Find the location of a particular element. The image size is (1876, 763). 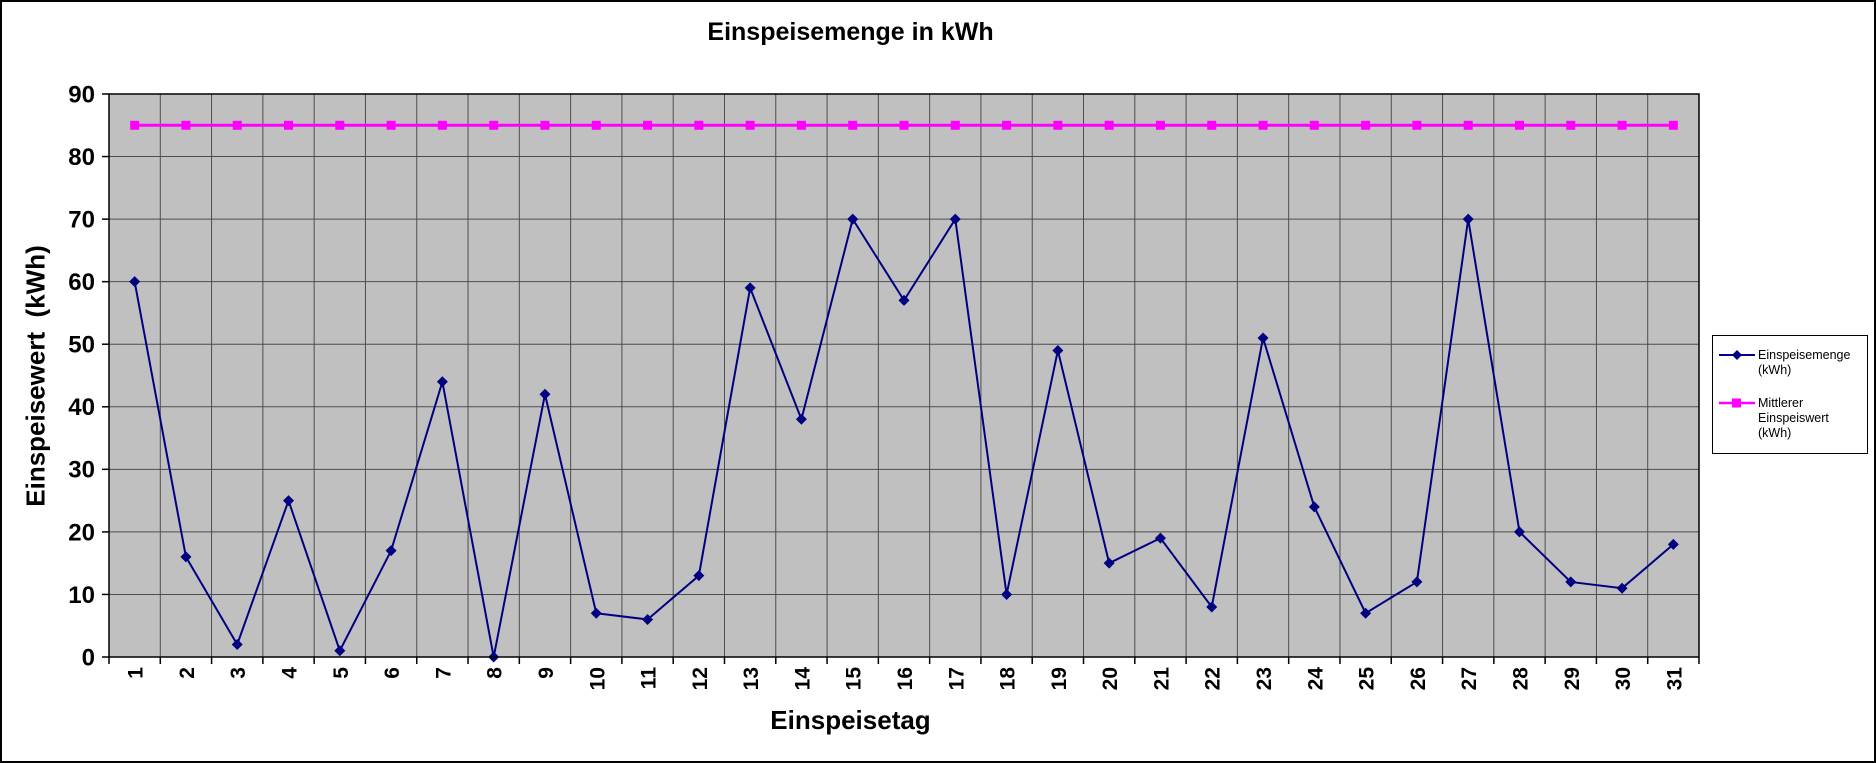

x-tick-label: 5 is located at coordinates (341, 673).